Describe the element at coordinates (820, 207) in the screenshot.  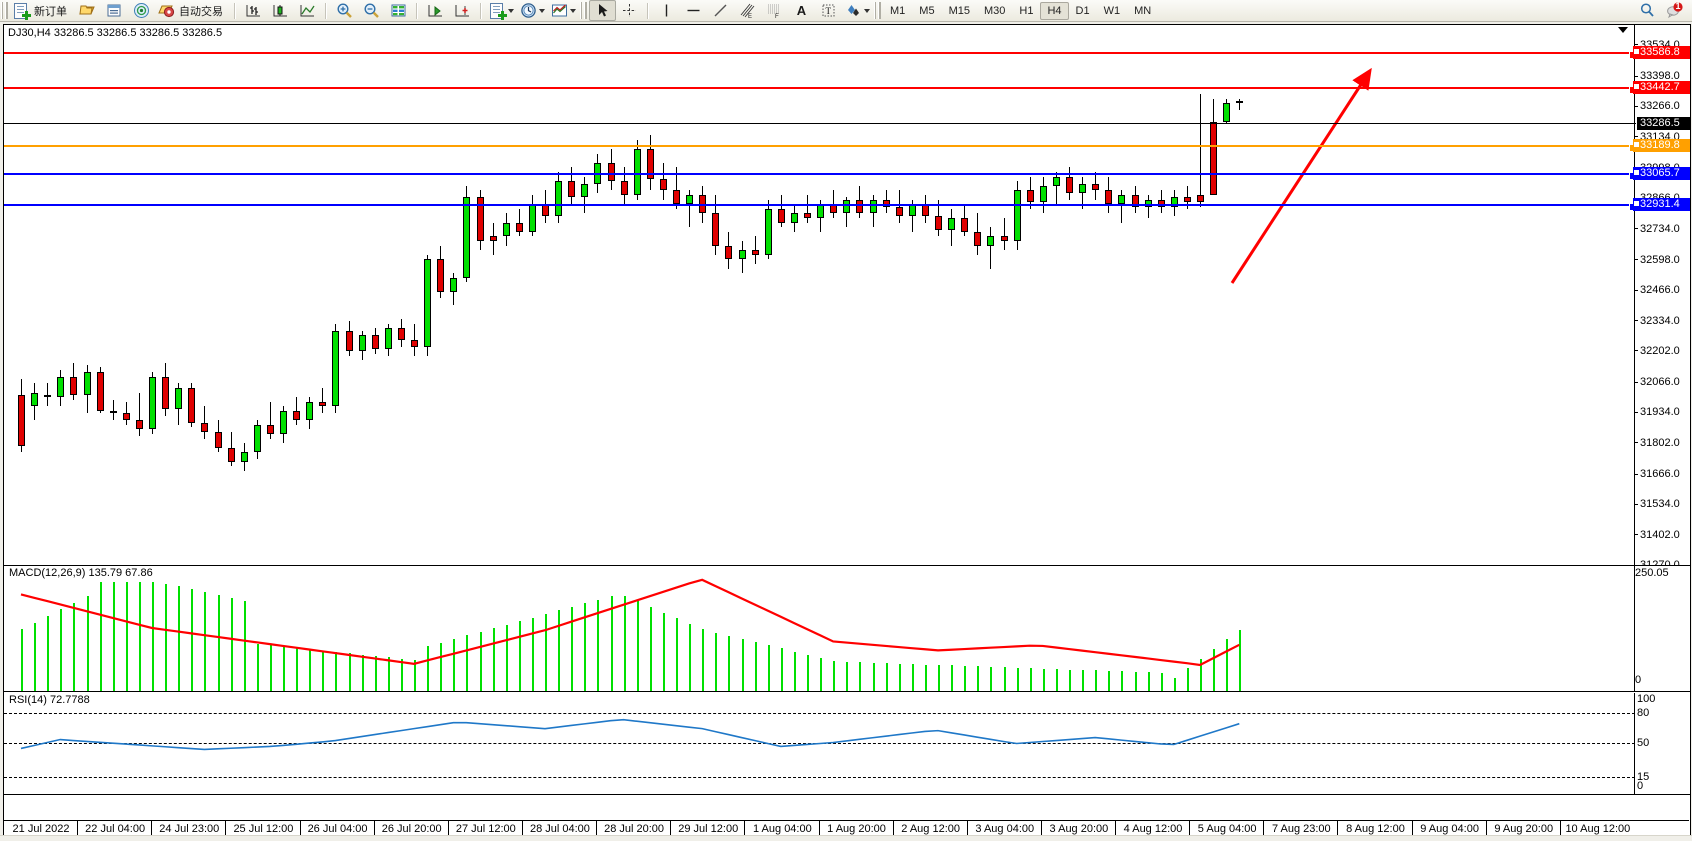
I see `price-level-line-support-lower-blue` at that location.